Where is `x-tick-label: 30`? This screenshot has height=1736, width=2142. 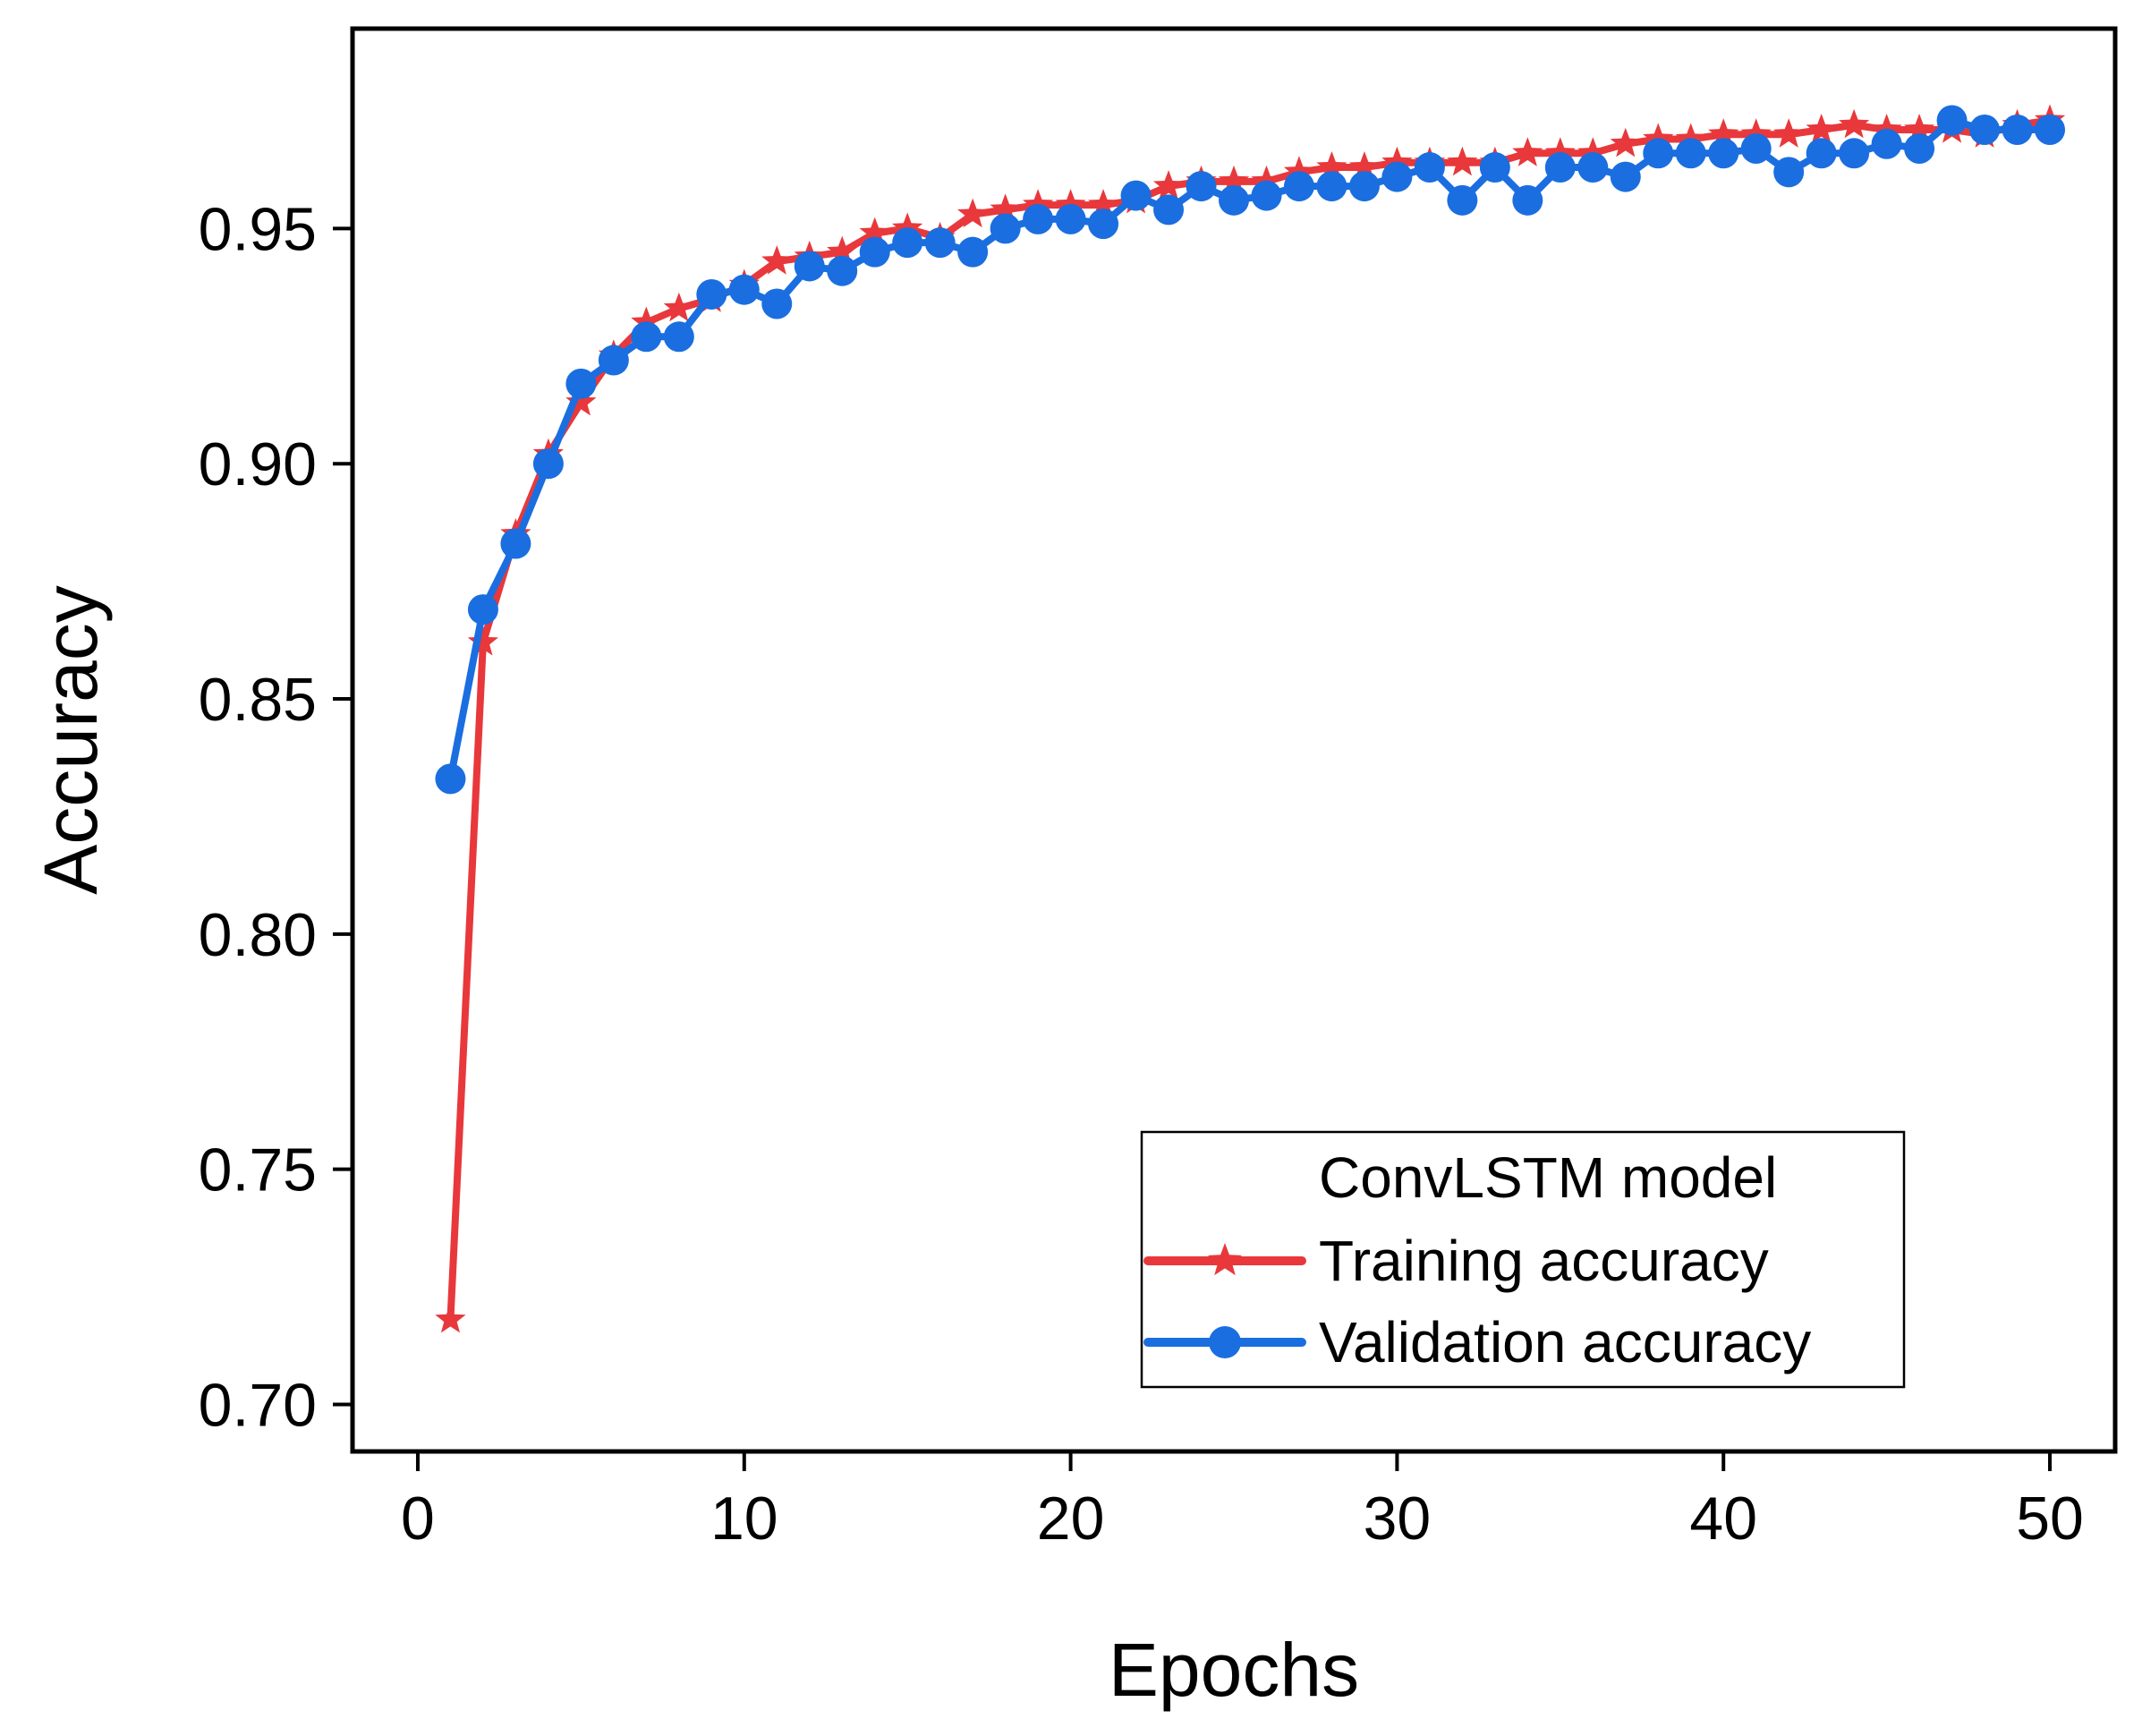 x-tick-label: 30 is located at coordinates (1398, 1519).